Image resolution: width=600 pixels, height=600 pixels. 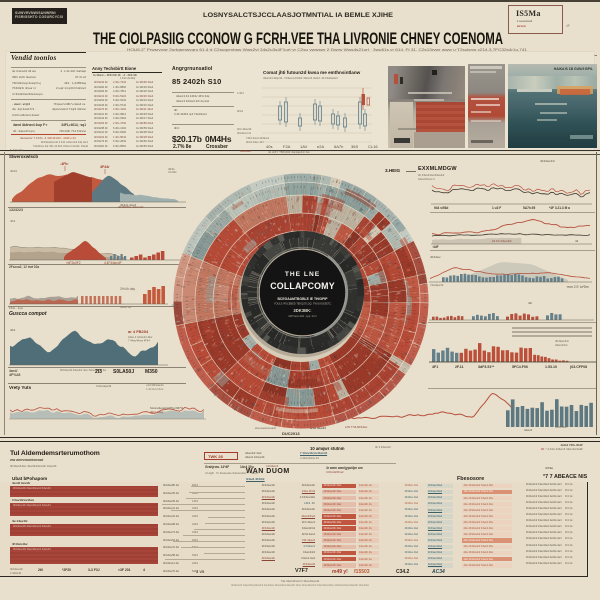 What do you see at coordinates (302, 299) in the screenshot?
I see `svg-text: BCEGAAMTBOBLE IE THIOPIP` at bounding box center [302, 299].